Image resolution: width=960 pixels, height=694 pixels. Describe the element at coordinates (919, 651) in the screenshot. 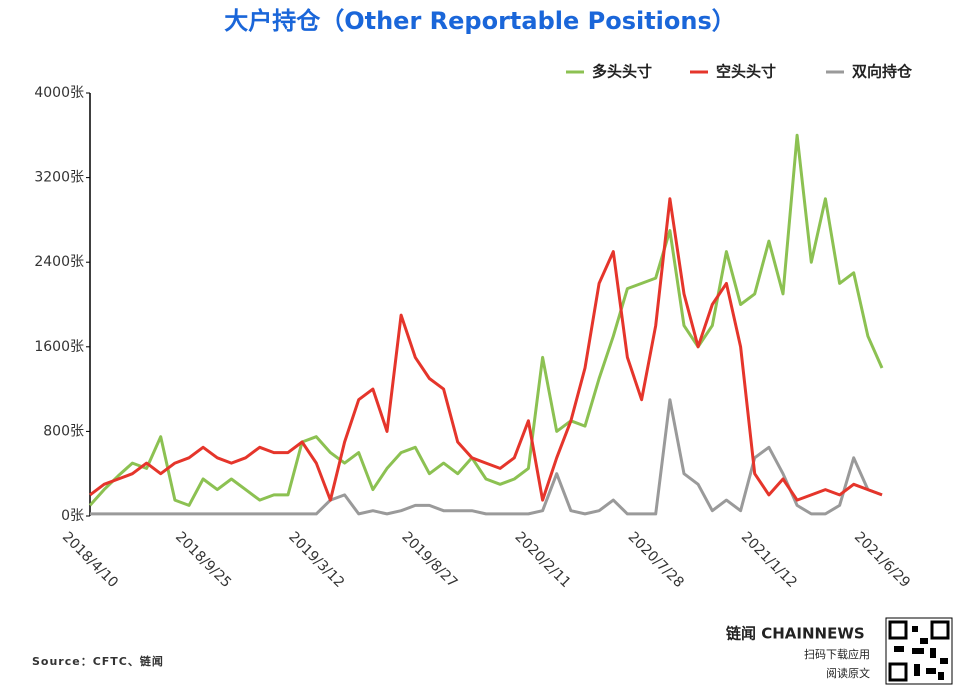

I see `qr-code` at that location.